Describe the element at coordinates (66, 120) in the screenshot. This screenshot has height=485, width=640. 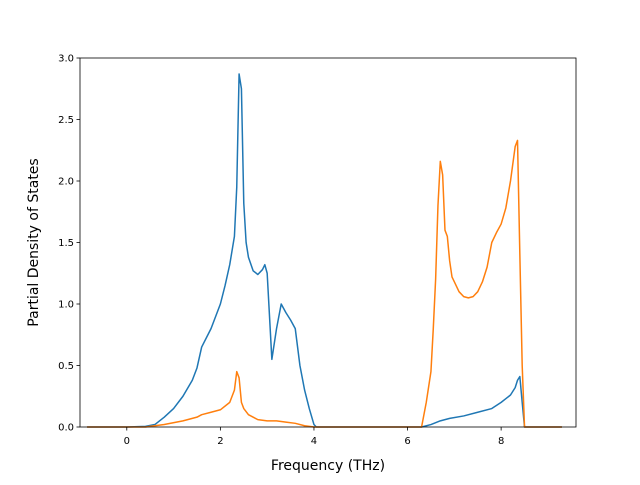
I see `y-tick-label: 2.5` at that location.